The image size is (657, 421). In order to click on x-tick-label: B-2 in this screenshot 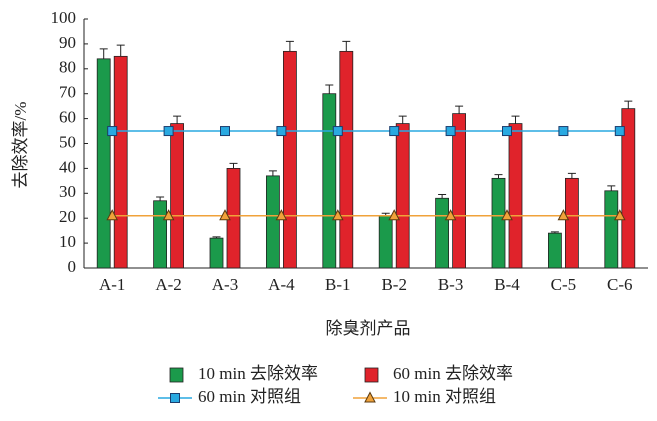, I will do `click(394, 284)`.